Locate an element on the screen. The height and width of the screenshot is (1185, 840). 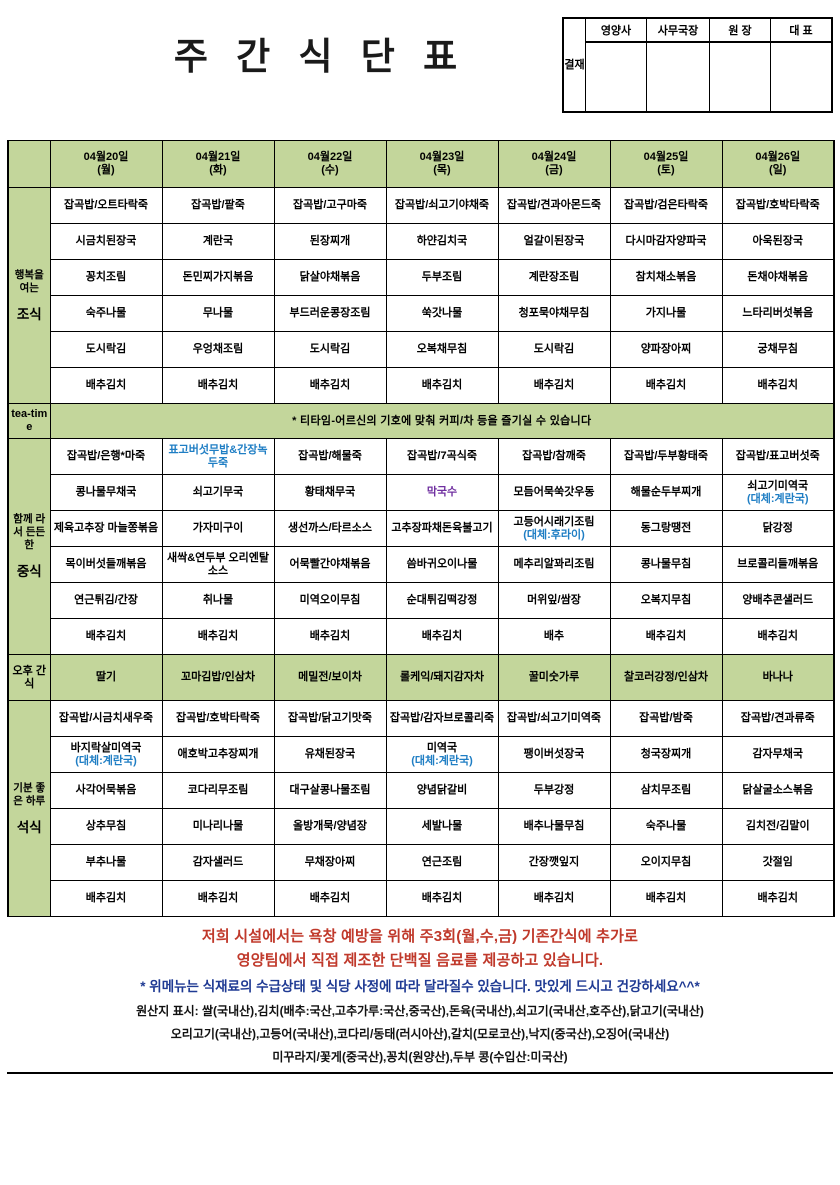
lunch-cell-thu: 고추장파채돈육불고기 is located at coordinates (442, 528).